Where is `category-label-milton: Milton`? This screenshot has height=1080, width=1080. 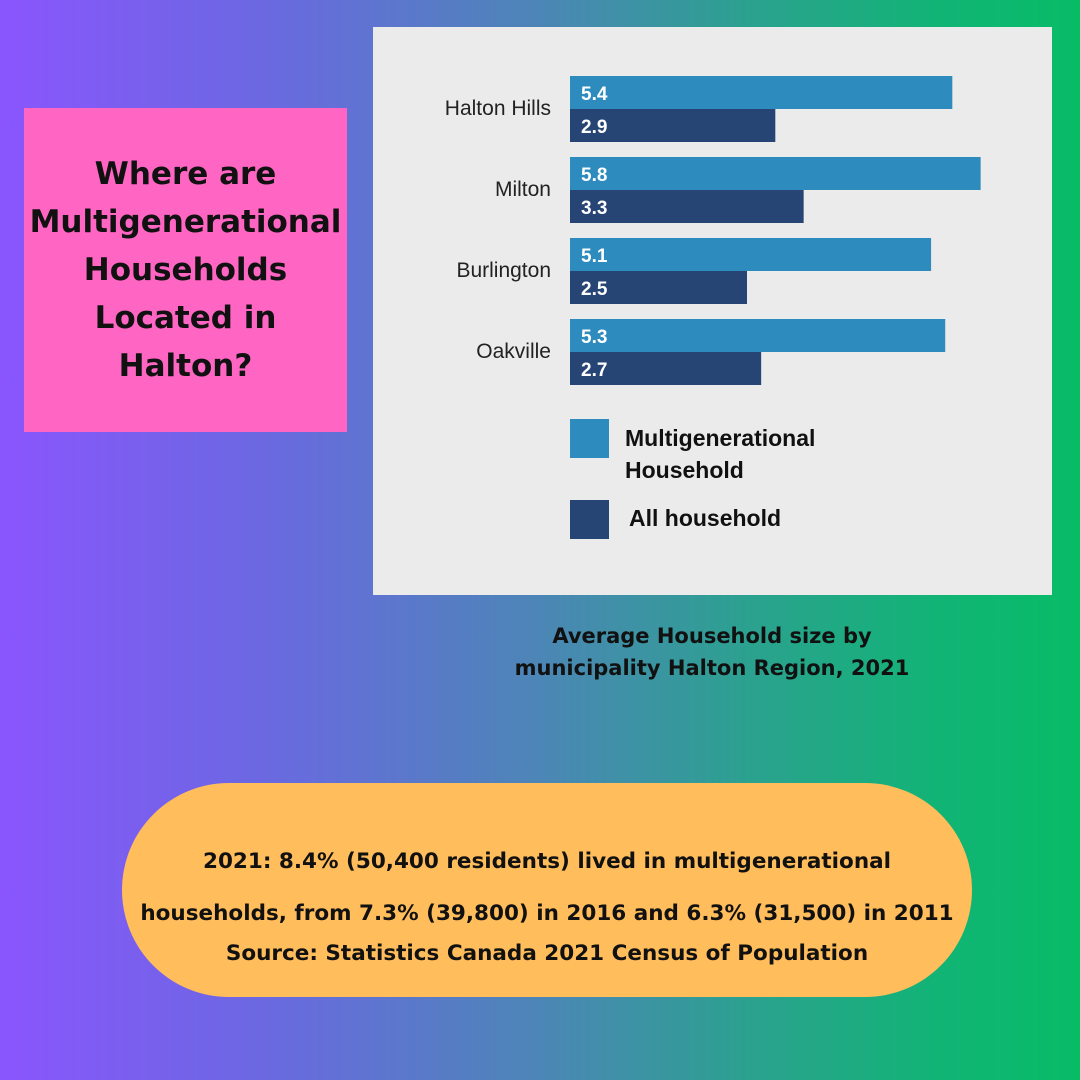
category-label-milton: Milton is located at coordinates (523, 189).